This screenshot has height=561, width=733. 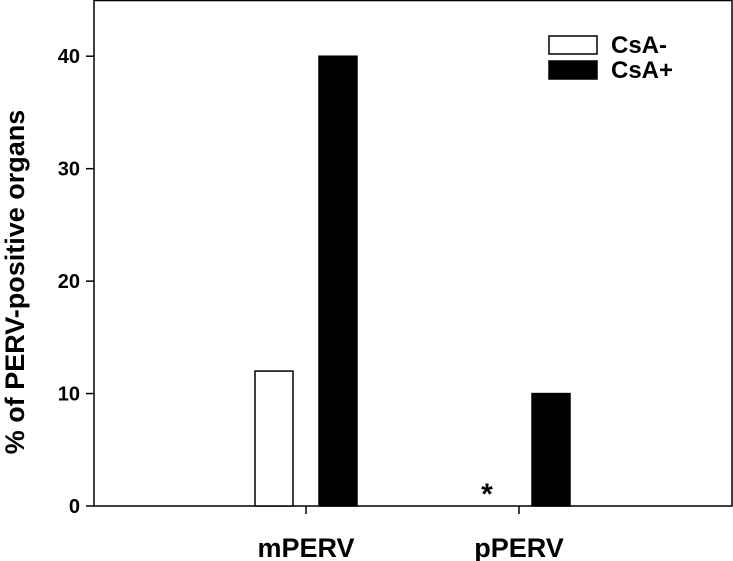 What do you see at coordinates (15, 282) in the screenshot?
I see `y-axis-title: % of PERV-positive organs` at bounding box center [15, 282].